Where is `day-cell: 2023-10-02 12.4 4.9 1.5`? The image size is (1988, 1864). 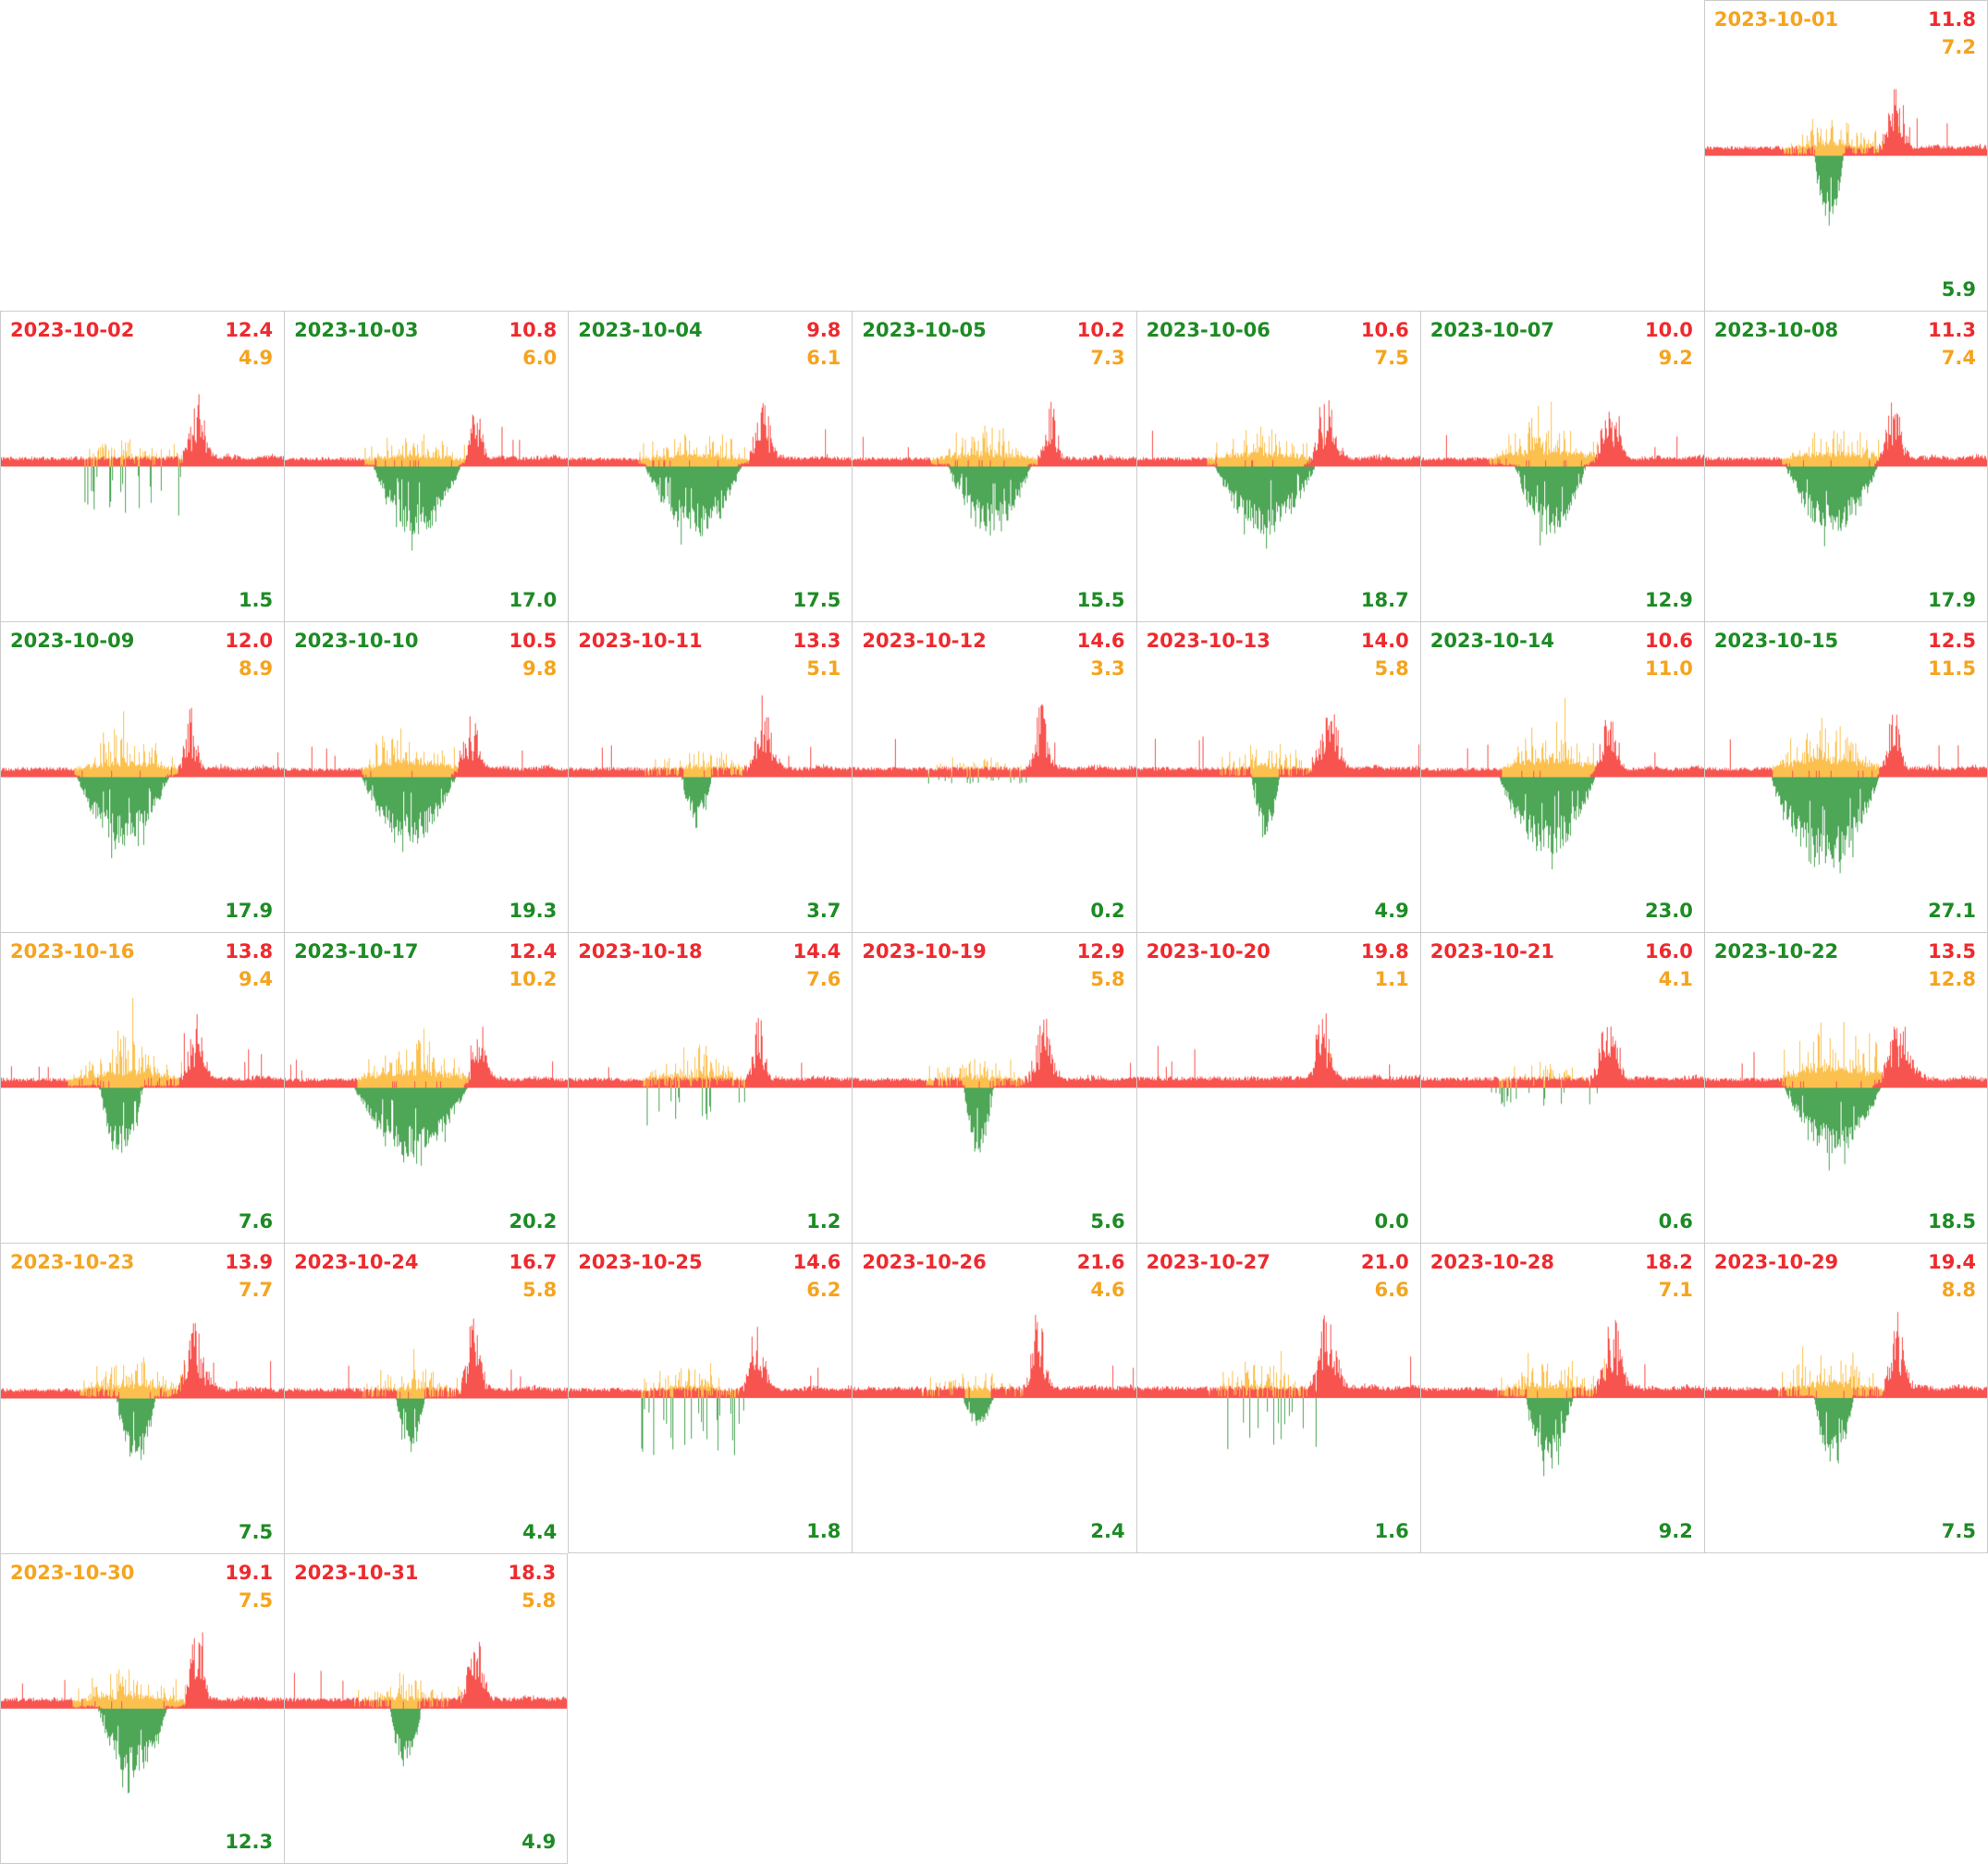 day-cell: 2023-10-02 12.4 4.9 1.5 is located at coordinates (142, 466).